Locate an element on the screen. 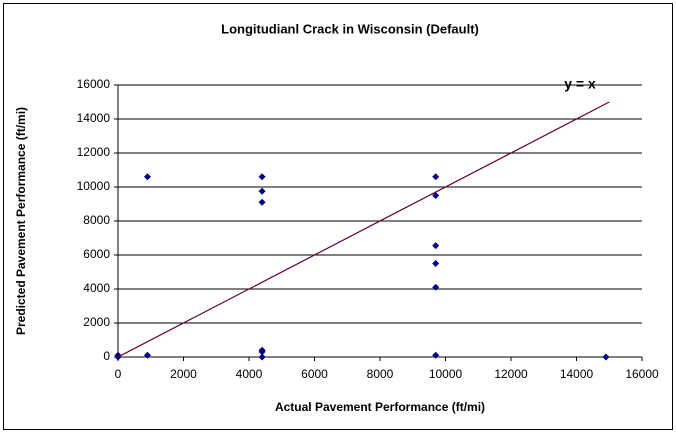 This screenshot has height=438, width=676. y-tick-label: 16000 is located at coordinates (94, 84).